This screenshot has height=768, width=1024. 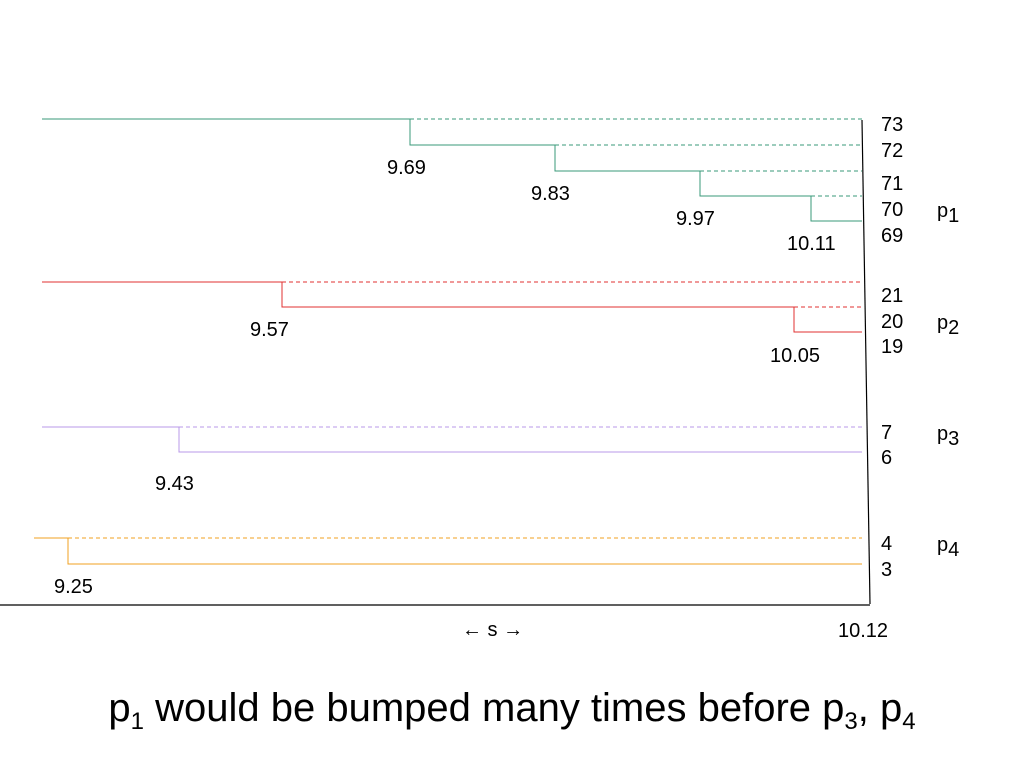 I want to click on id-label: 21, so click(x=892, y=296).